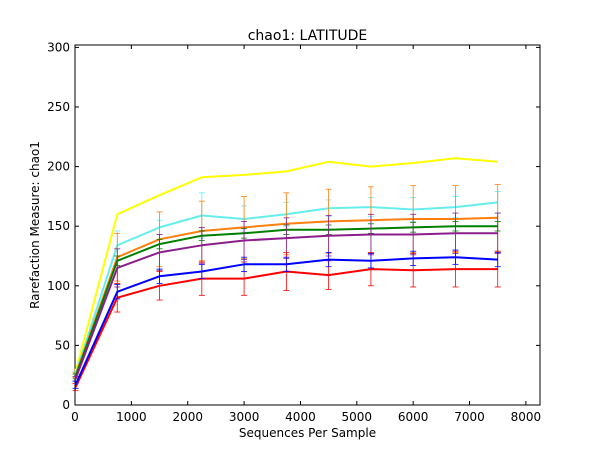 This screenshot has width=600, height=450. I want to click on x-tick-label: 3000, so click(244, 417).